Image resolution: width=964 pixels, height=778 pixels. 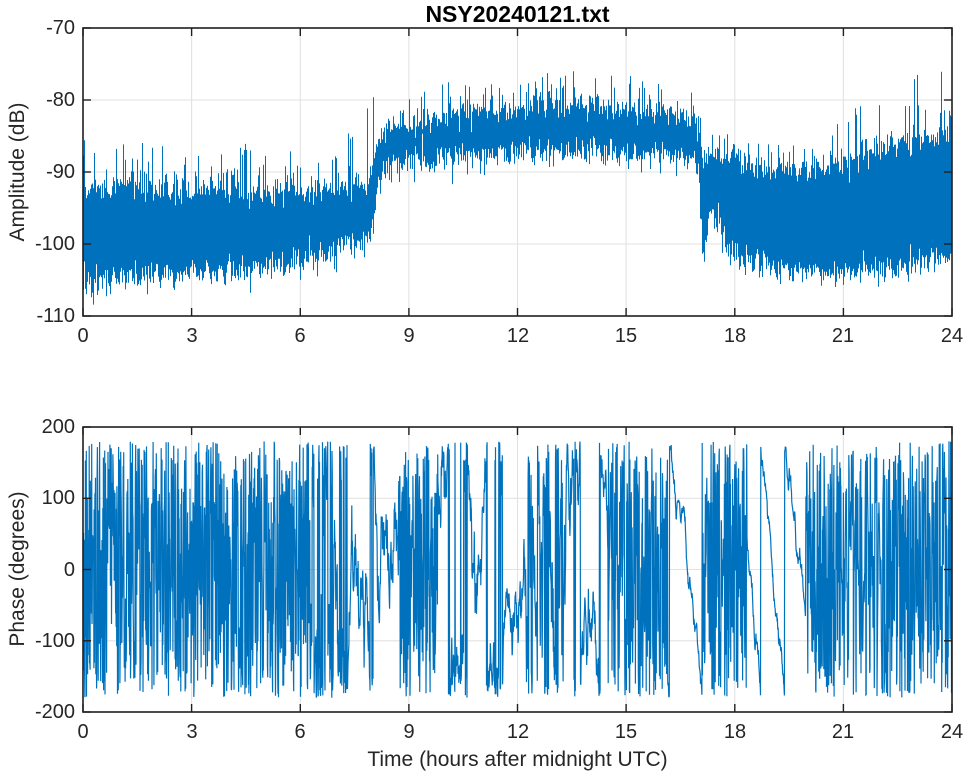 What do you see at coordinates (60, 100) in the screenshot?
I see `y-tick-label: -80` at bounding box center [60, 100].